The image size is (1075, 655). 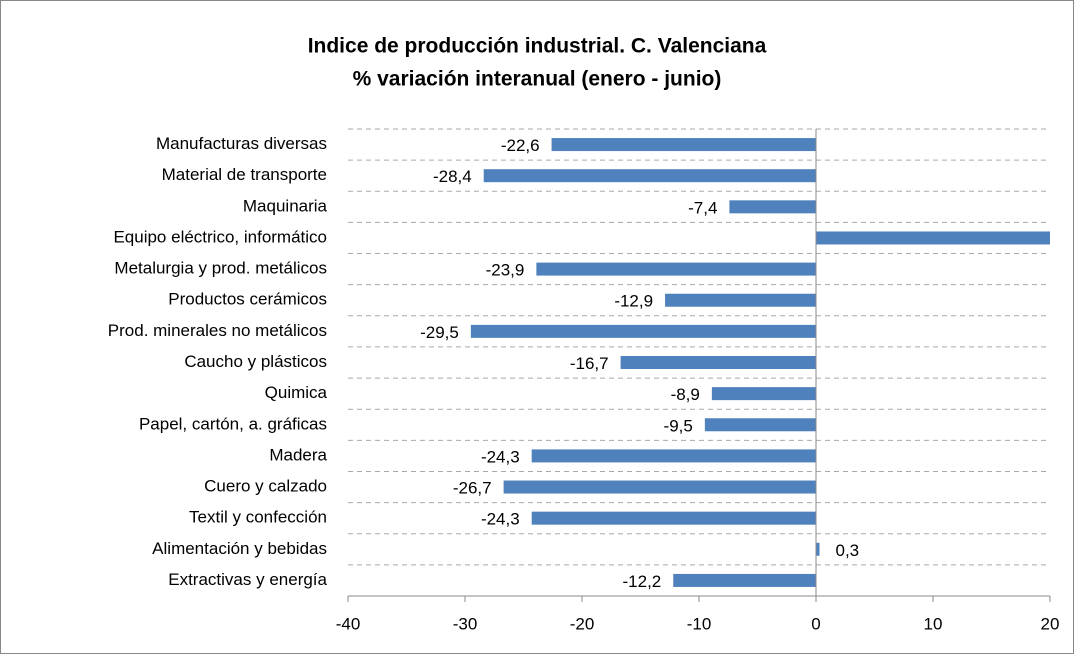 I want to click on x-tick-label: 10, so click(x=933, y=623).